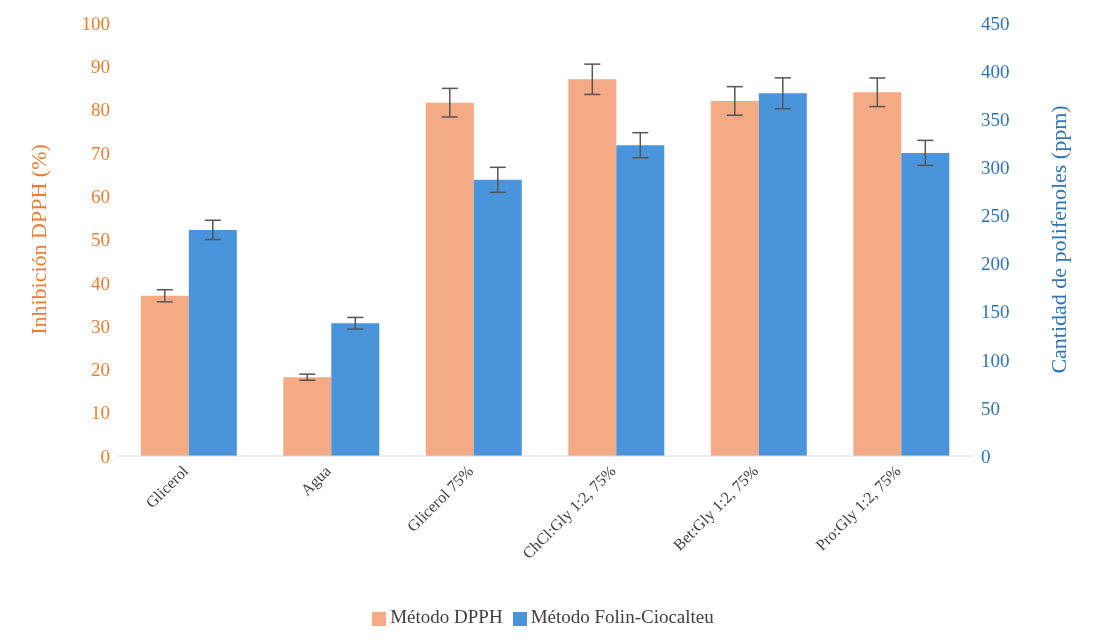  Describe the element at coordinates (100, 413) in the screenshot. I see `y-tick-label: 10` at that location.